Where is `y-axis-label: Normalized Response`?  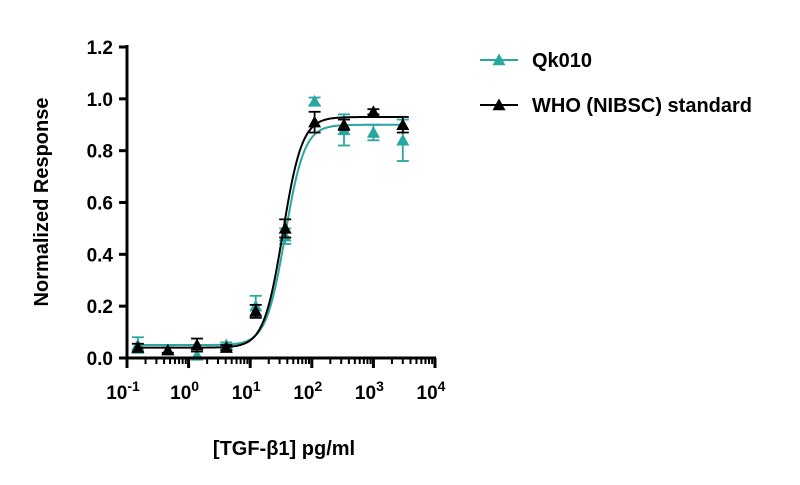 y-axis-label: Normalized Response is located at coordinates (42, 202).